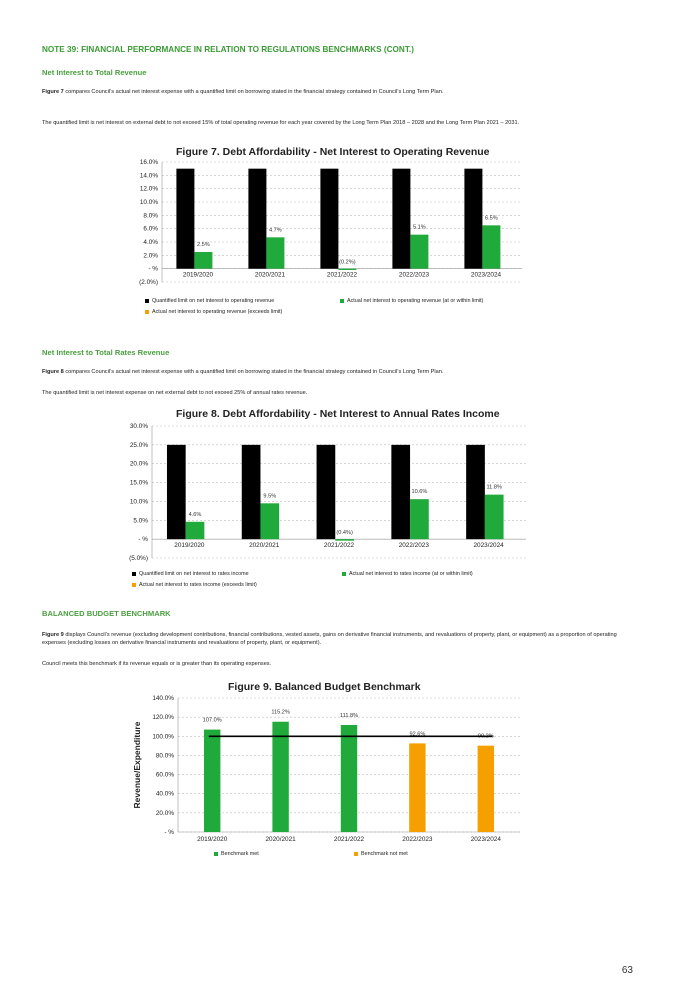 This screenshot has width=689, height=1004. Describe the element at coordinates (53, 635) in the screenshot. I see `figure-ref: Figure 9` at that location.